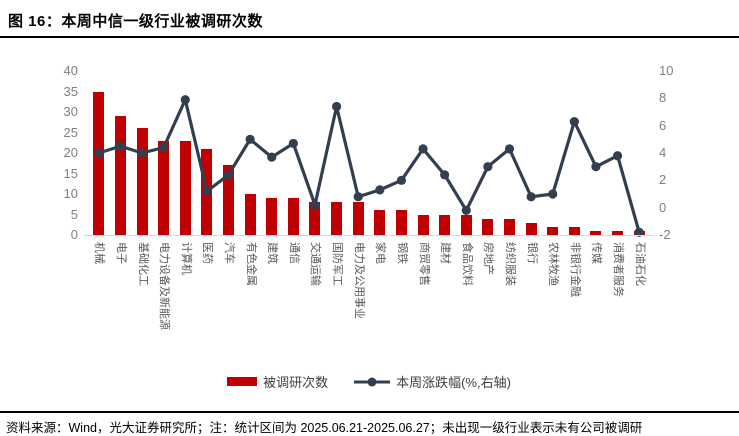 Image resolution: width=739 pixels, height=436 pixels. Describe the element at coordinates (99, 253) in the screenshot. I see `x-label-机械: 机械` at that location.